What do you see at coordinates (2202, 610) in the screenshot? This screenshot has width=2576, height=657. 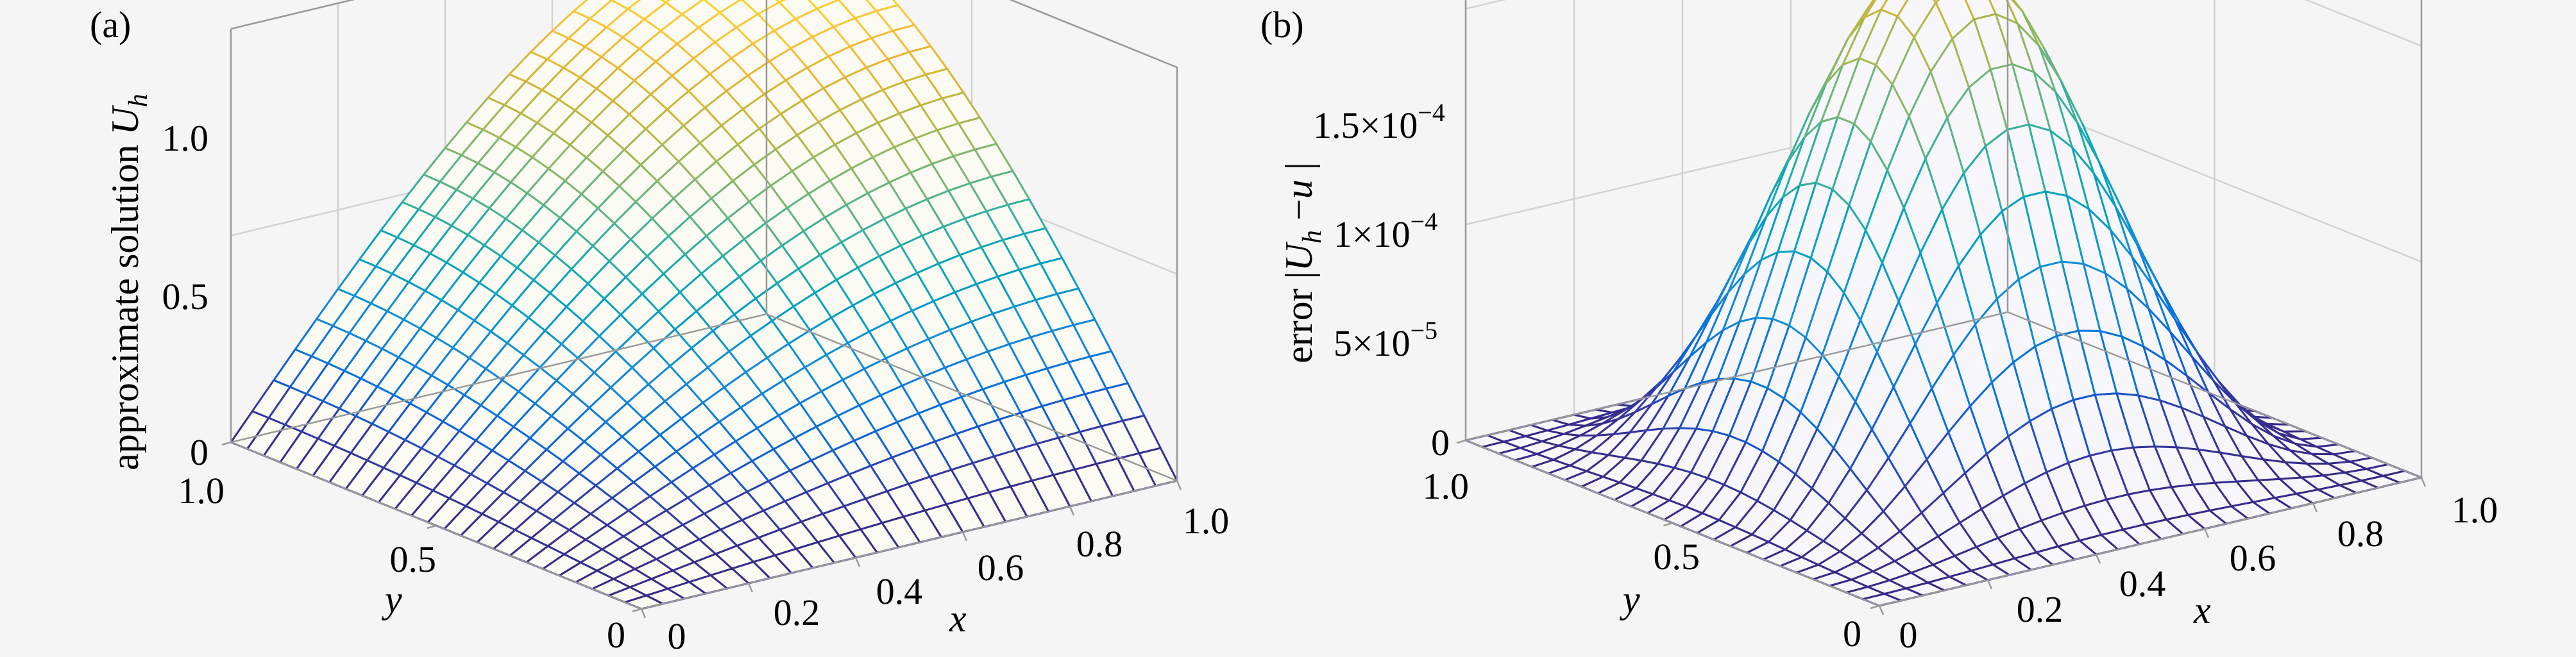 I see `panel-b-xlabel: x` at bounding box center [2202, 610].